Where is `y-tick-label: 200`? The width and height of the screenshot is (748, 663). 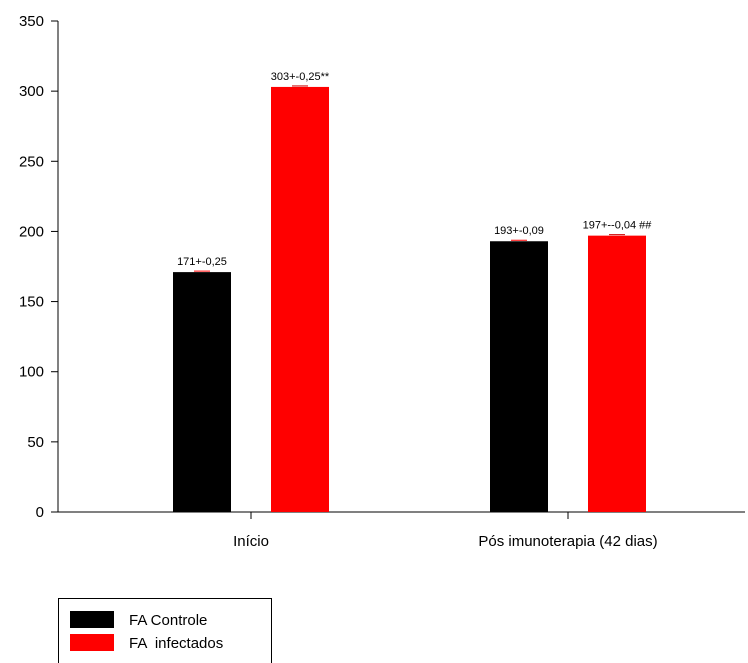
y-tick-label: 200 is located at coordinates (31, 231).